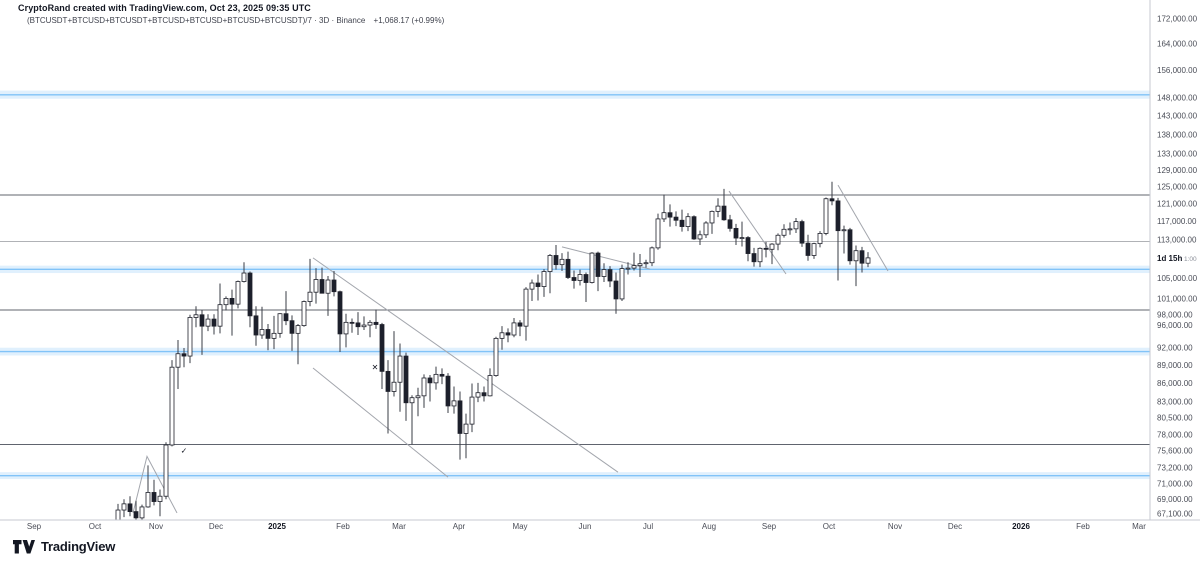 The width and height of the screenshot is (1200, 563). Describe the element at coordinates (78, 546) in the screenshot. I see `tradingview-logo-text: TradingView` at that location.